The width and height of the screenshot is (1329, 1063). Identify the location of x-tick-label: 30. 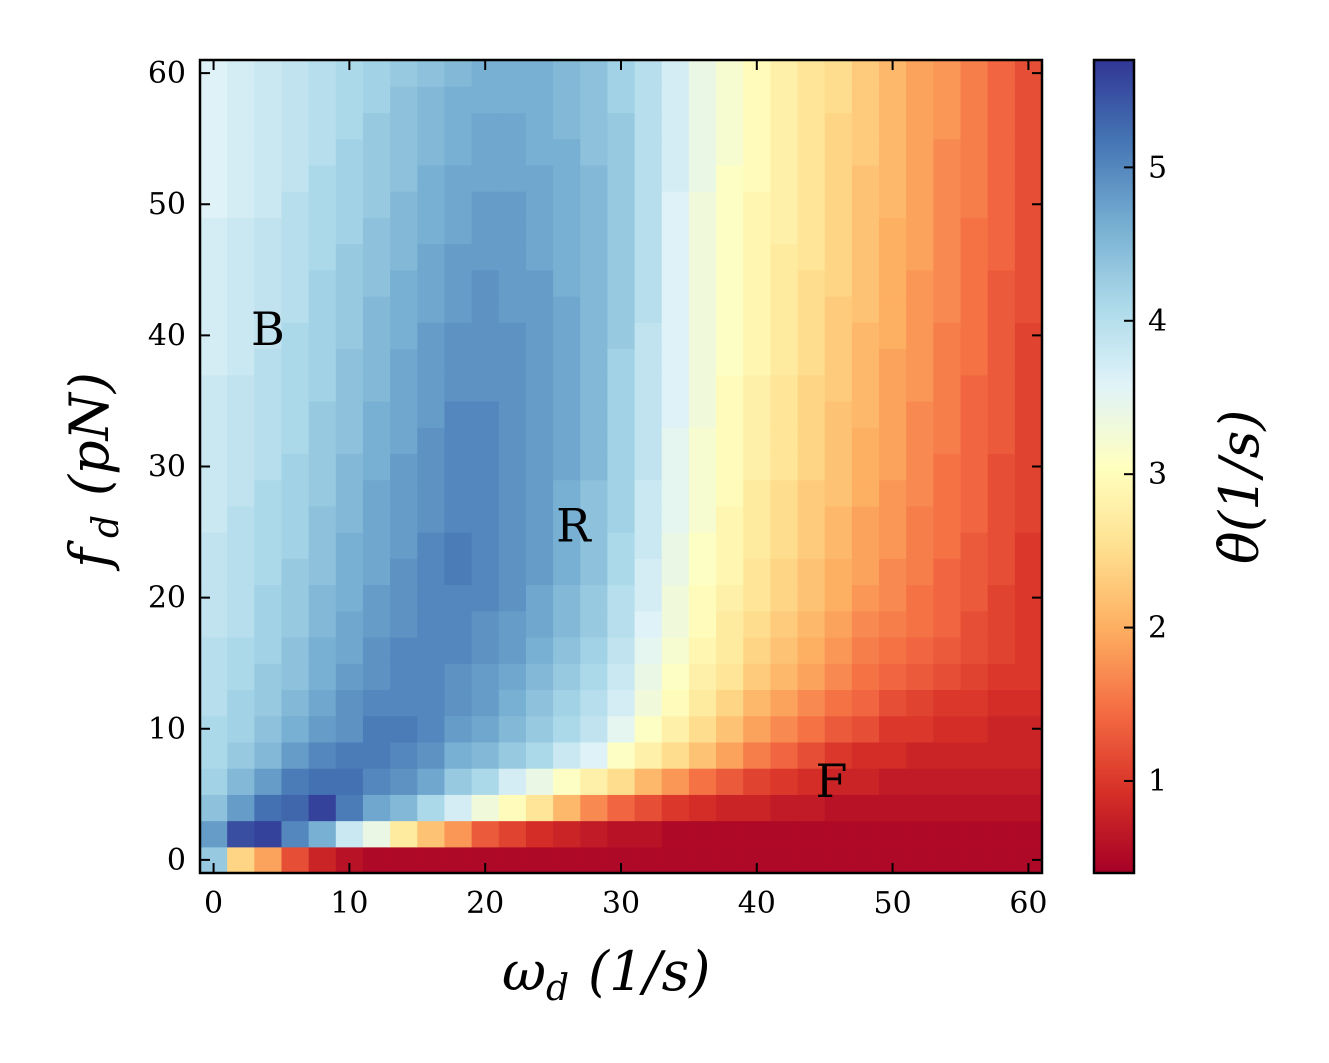
(621, 903).